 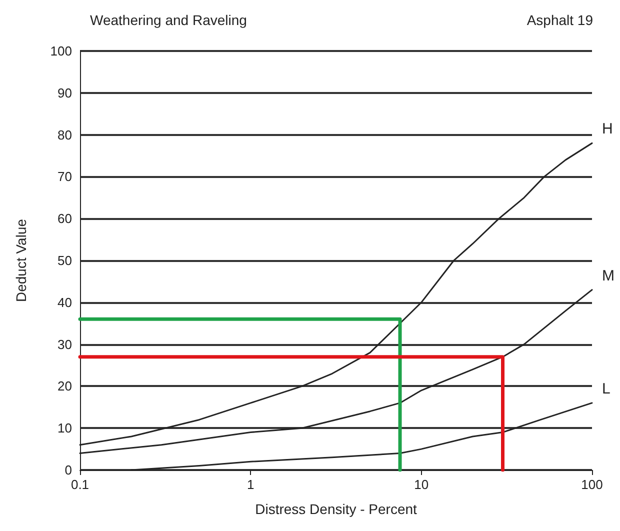 What do you see at coordinates (80, 484) in the screenshot?
I see `x-tick-label: 0.1` at bounding box center [80, 484].